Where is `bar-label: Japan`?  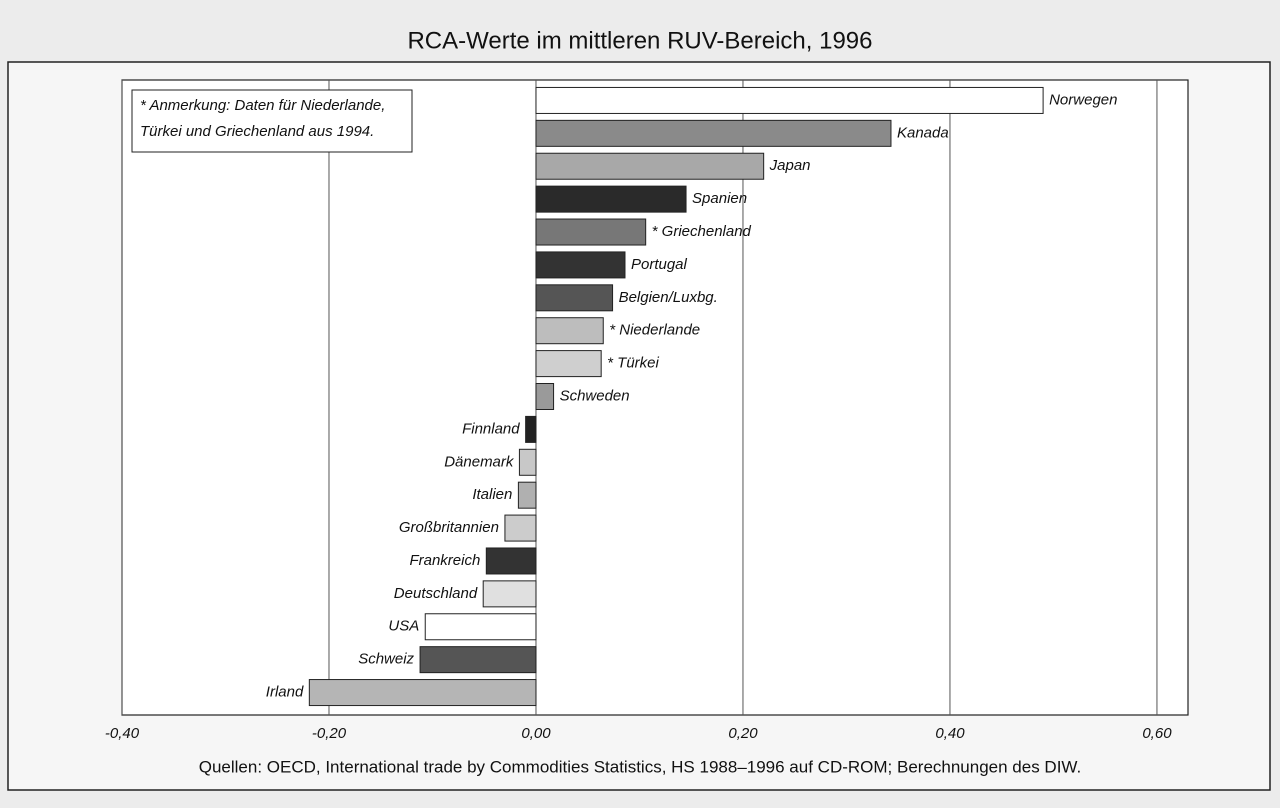 bar-label: Japan is located at coordinates (790, 165).